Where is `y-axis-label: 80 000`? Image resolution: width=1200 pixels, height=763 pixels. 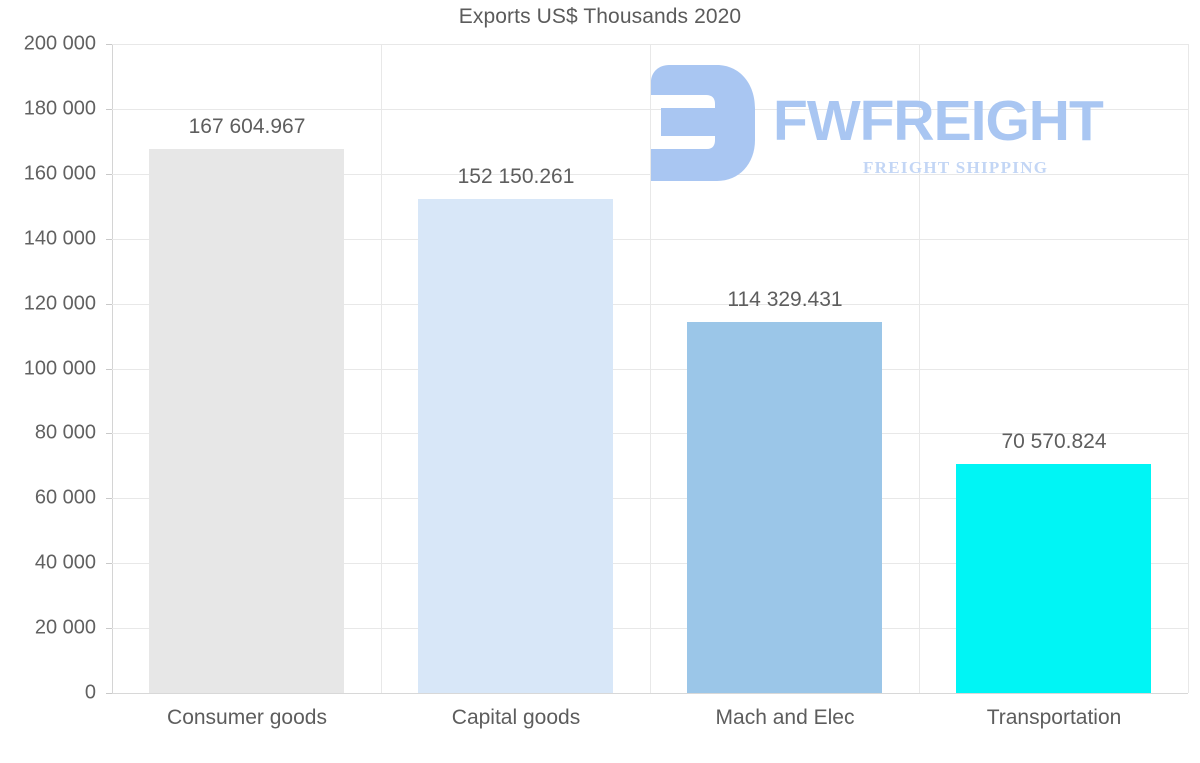
y-axis-label: 80 000 is located at coordinates (65, 432).